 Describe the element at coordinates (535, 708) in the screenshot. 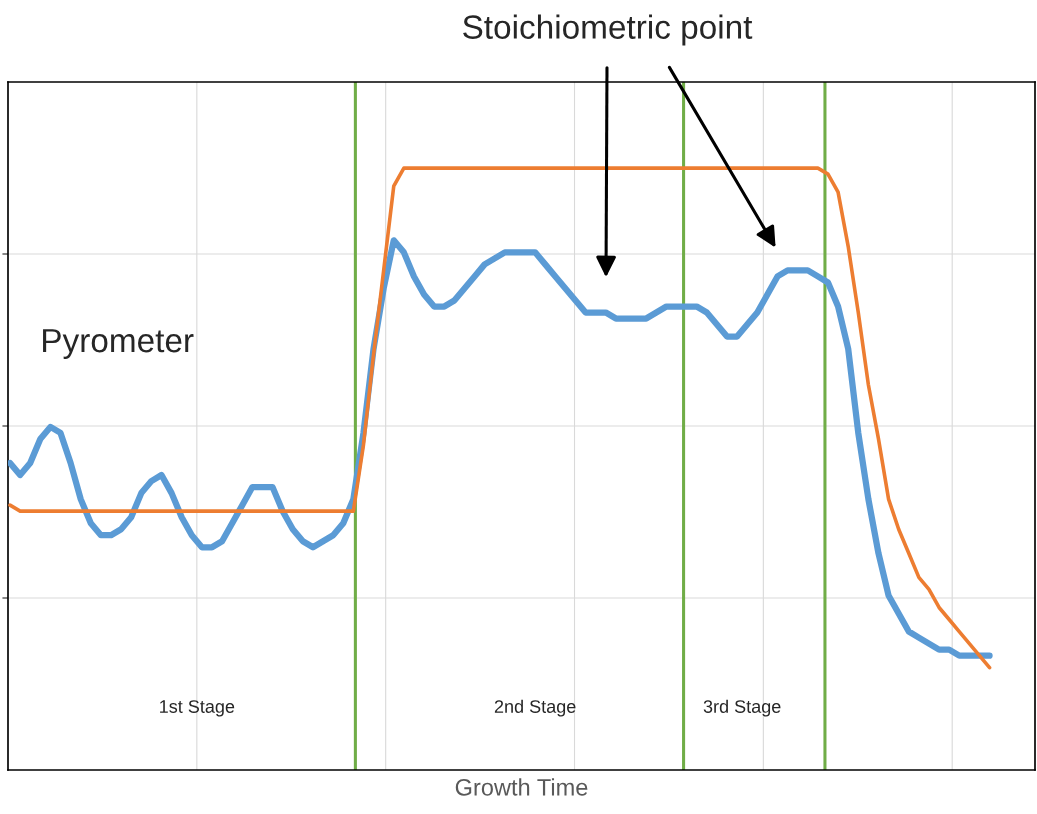

I see `annotation: 2nd Stage` at that location.